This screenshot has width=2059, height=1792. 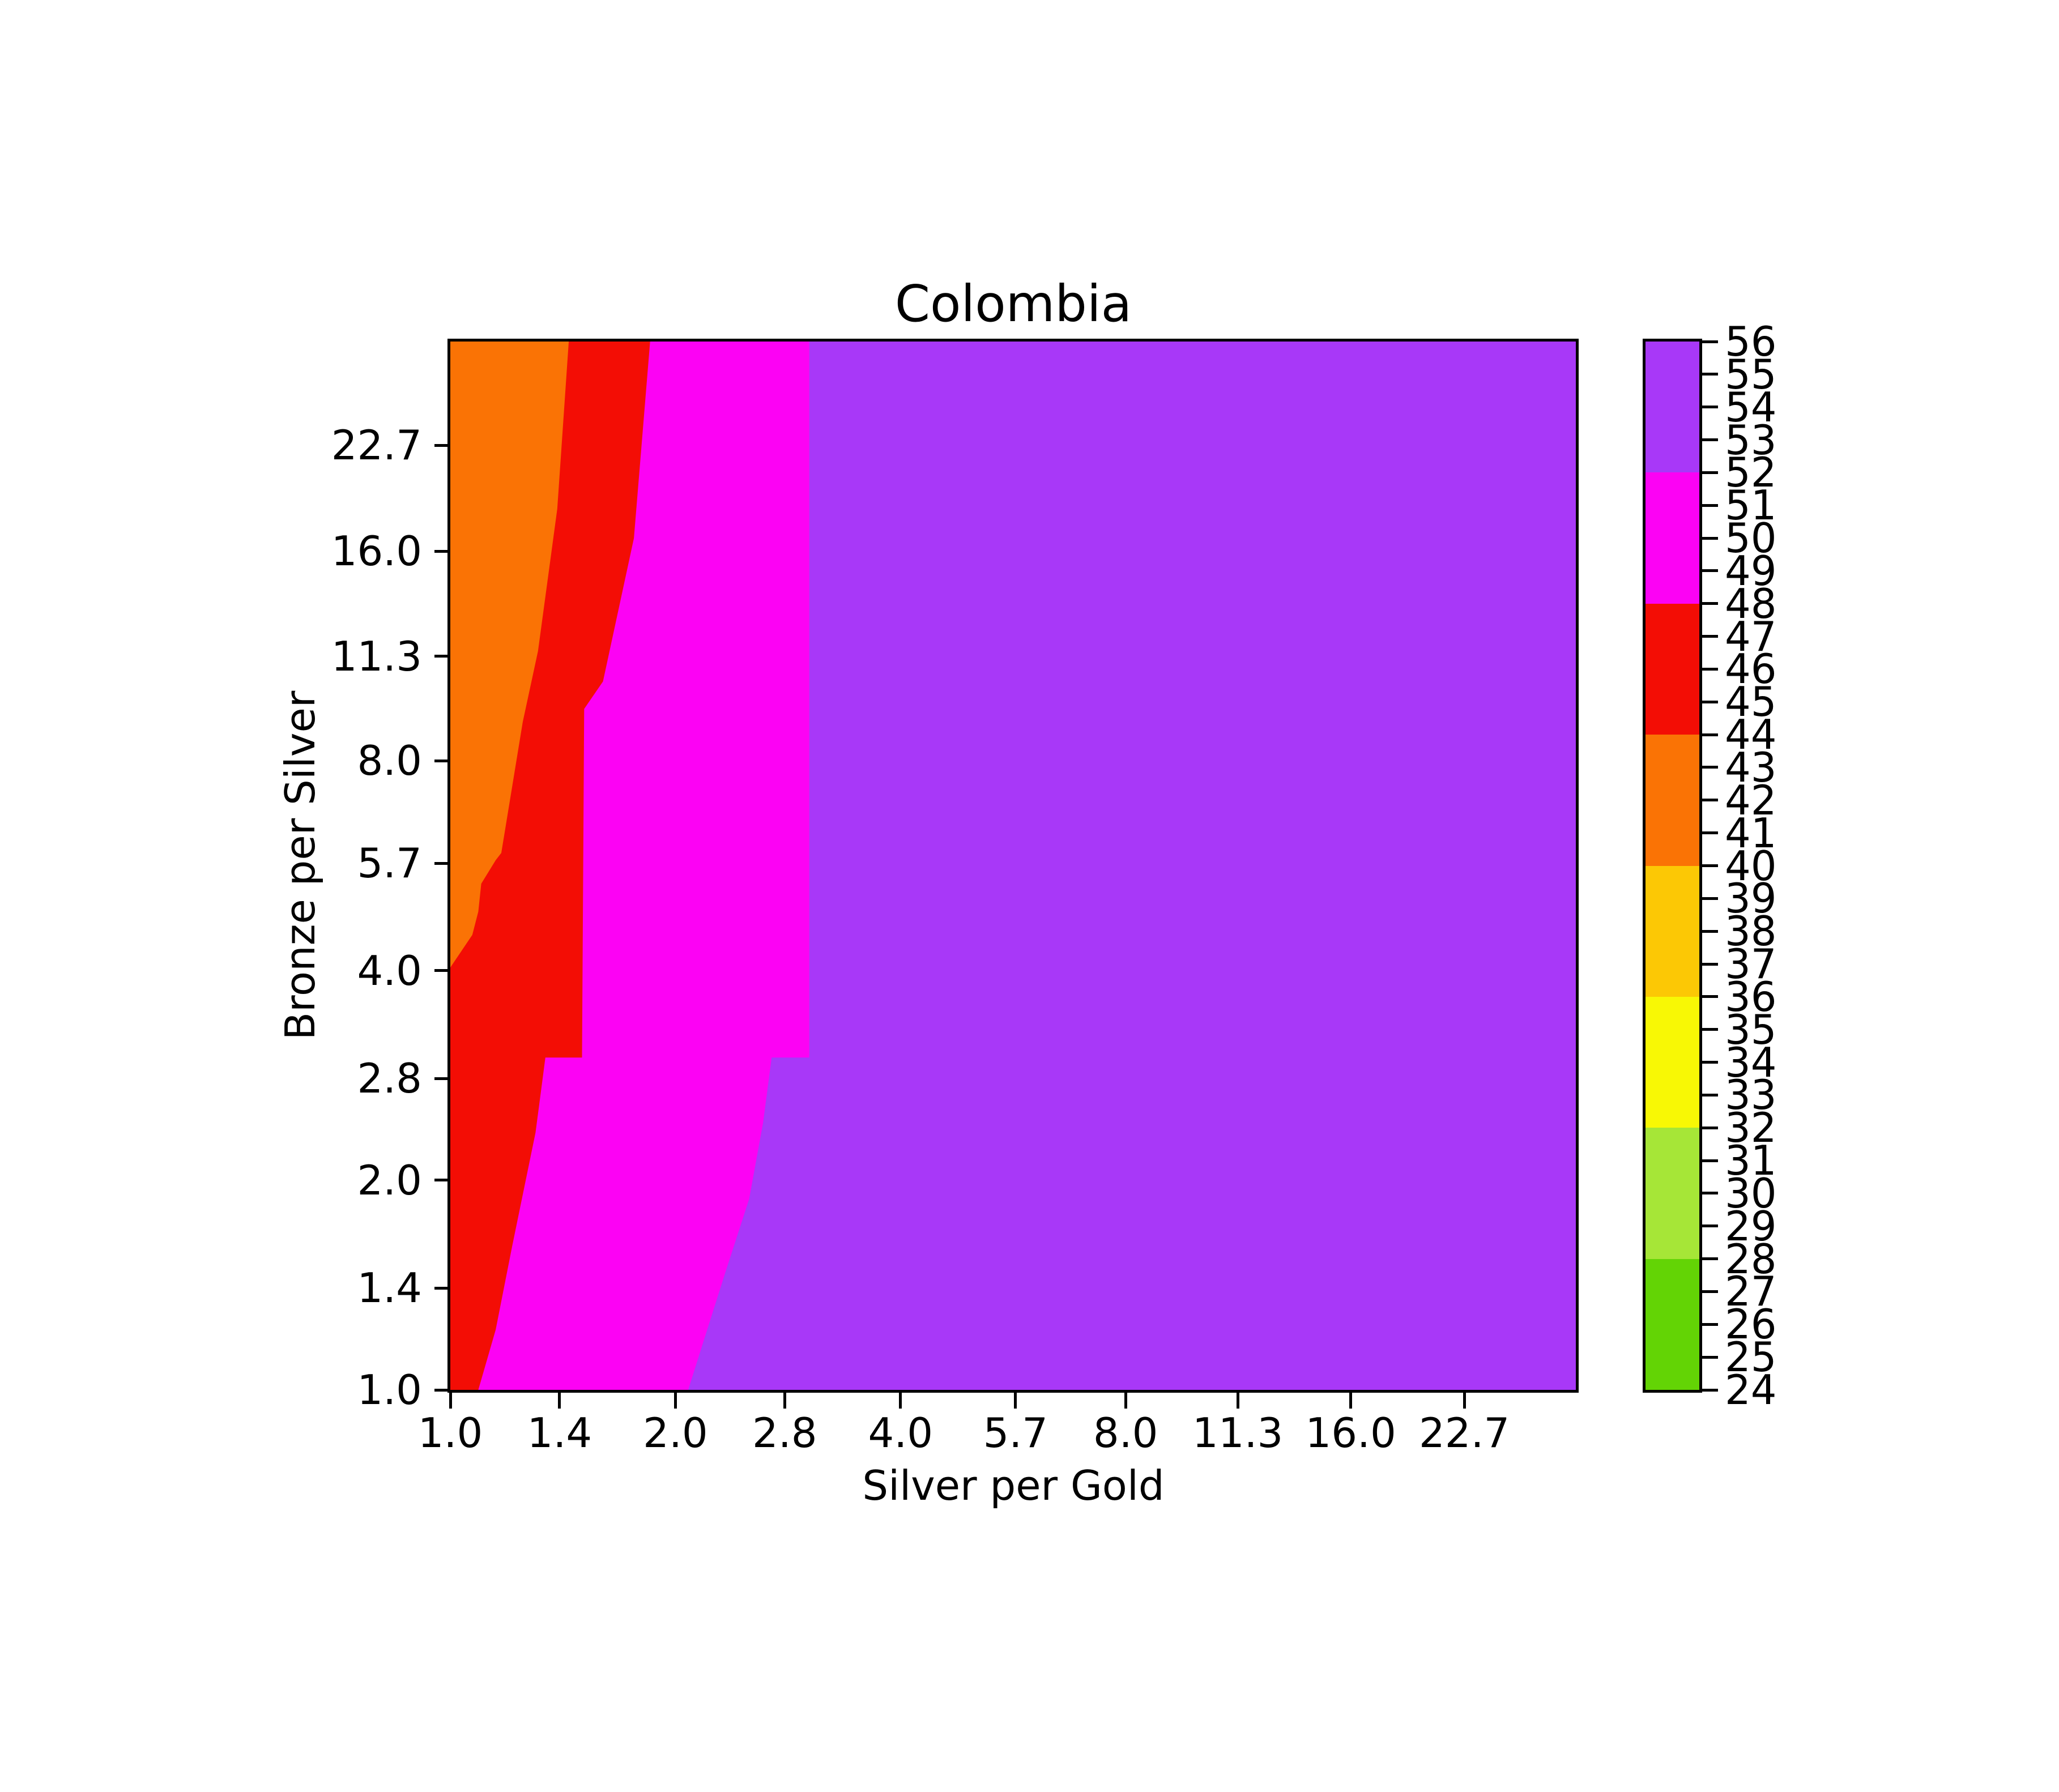 I want to click on y-tick-label: 16.0, so click(x=377, y=551).